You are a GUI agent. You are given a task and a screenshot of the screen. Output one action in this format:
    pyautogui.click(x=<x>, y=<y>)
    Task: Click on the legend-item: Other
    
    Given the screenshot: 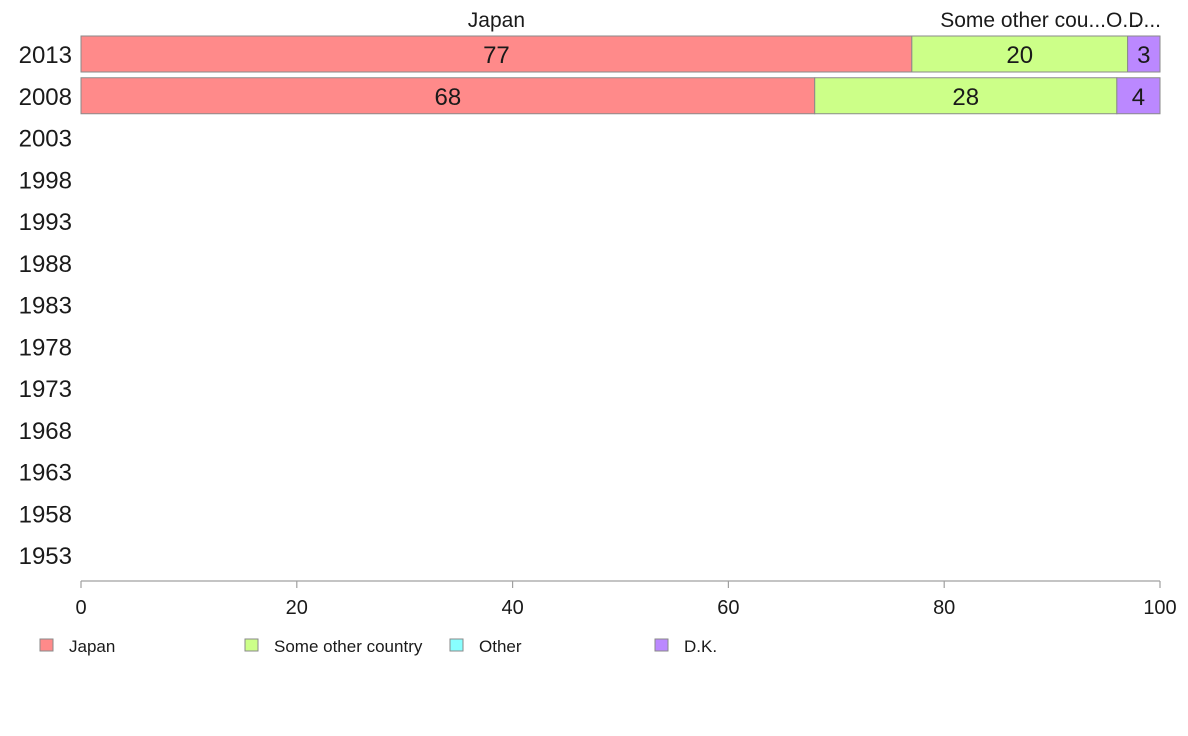 What is the action you would take?
    pyautogui.click(x=485, y=646)
    